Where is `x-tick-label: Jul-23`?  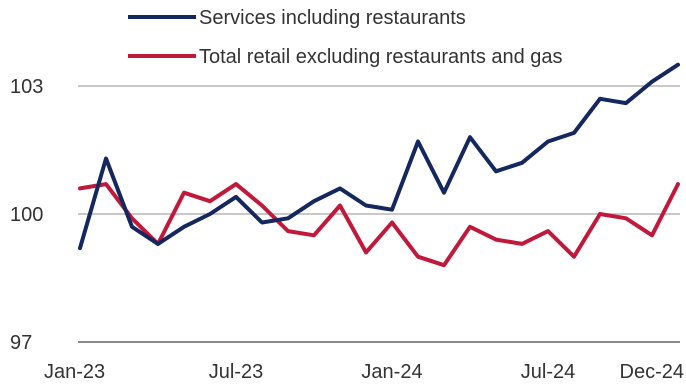
x-tick-label: Jul-23 is located at coordinates (236, 372).